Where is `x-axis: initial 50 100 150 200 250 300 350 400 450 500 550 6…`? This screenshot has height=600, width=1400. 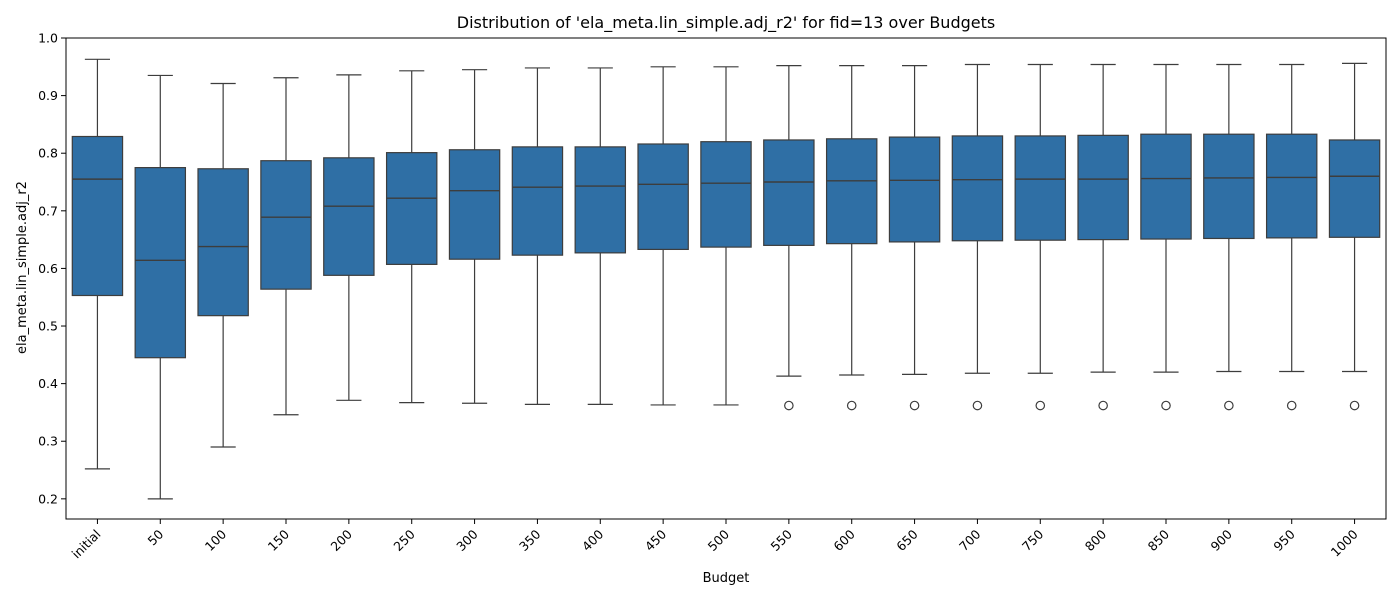
x-axis: initial 50 100 150 200 250 300 350 400 450 500 550 6… is located at coordinates (715, 540).